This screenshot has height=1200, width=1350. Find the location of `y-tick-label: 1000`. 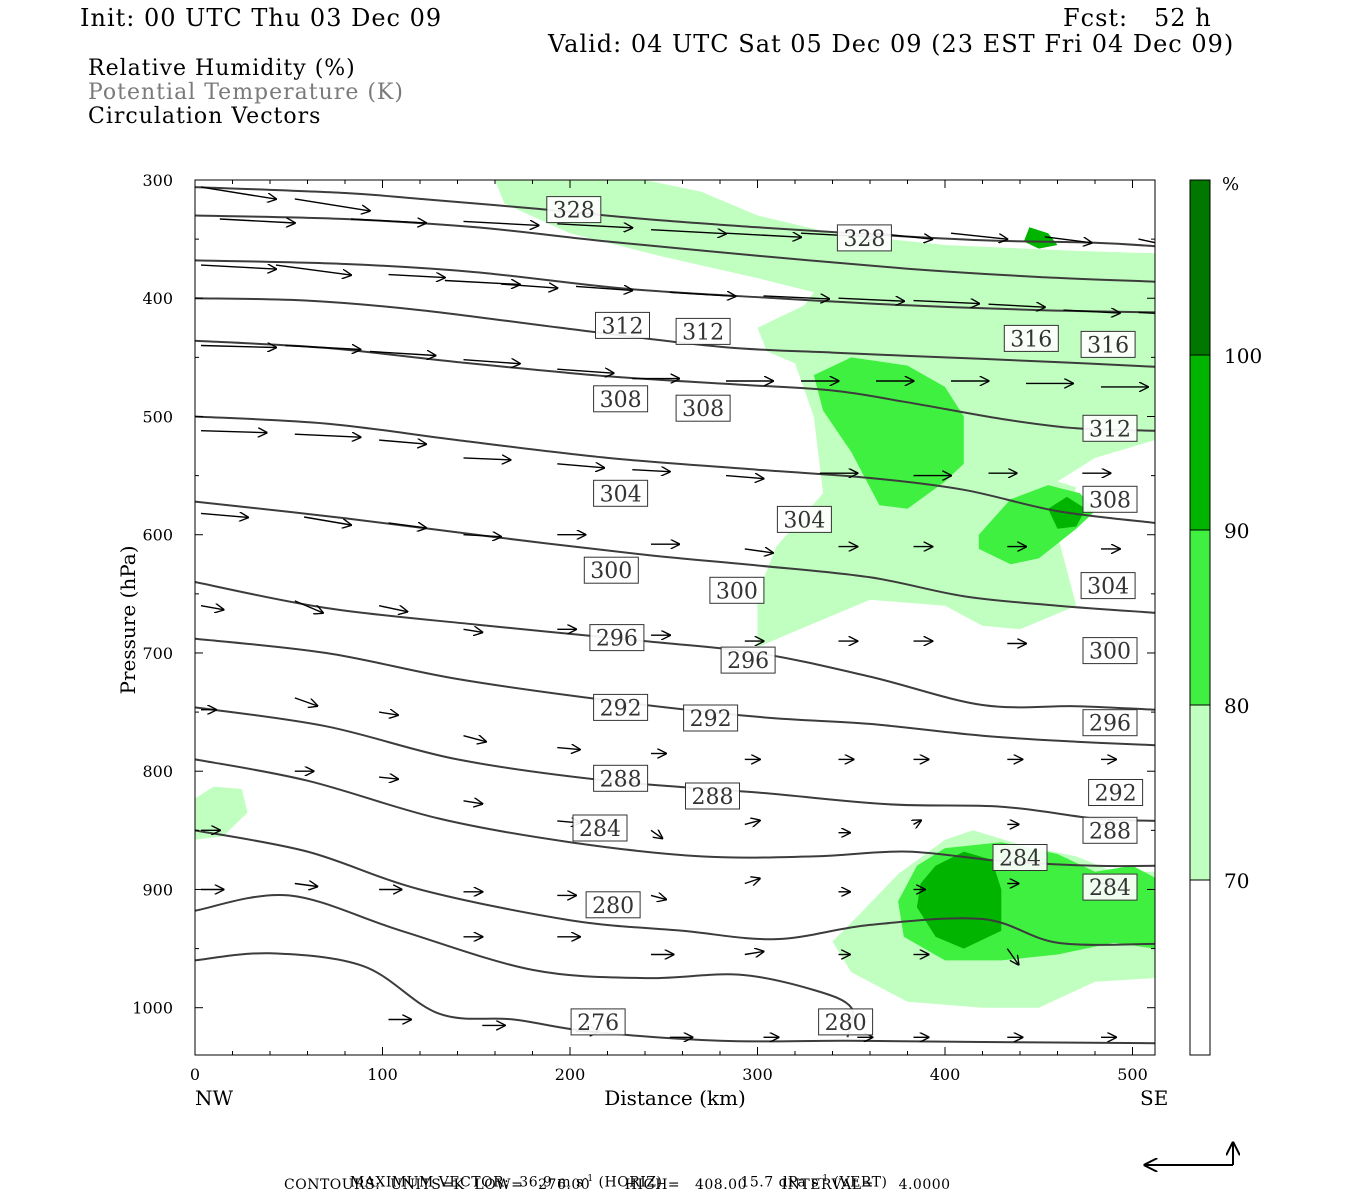

y-tick-label: 1000 is located at coordinates (152, 1008).